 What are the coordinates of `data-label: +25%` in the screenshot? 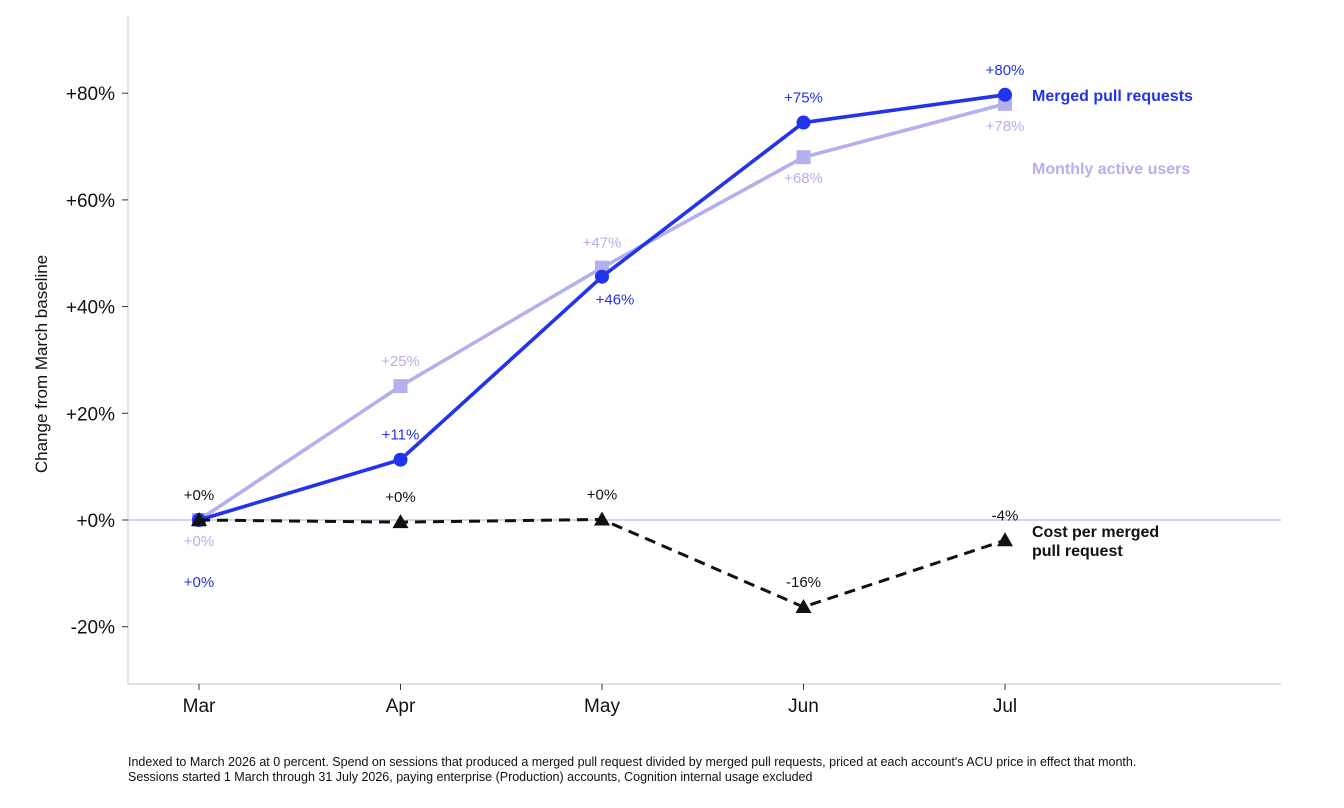 It's located at (400, 361).